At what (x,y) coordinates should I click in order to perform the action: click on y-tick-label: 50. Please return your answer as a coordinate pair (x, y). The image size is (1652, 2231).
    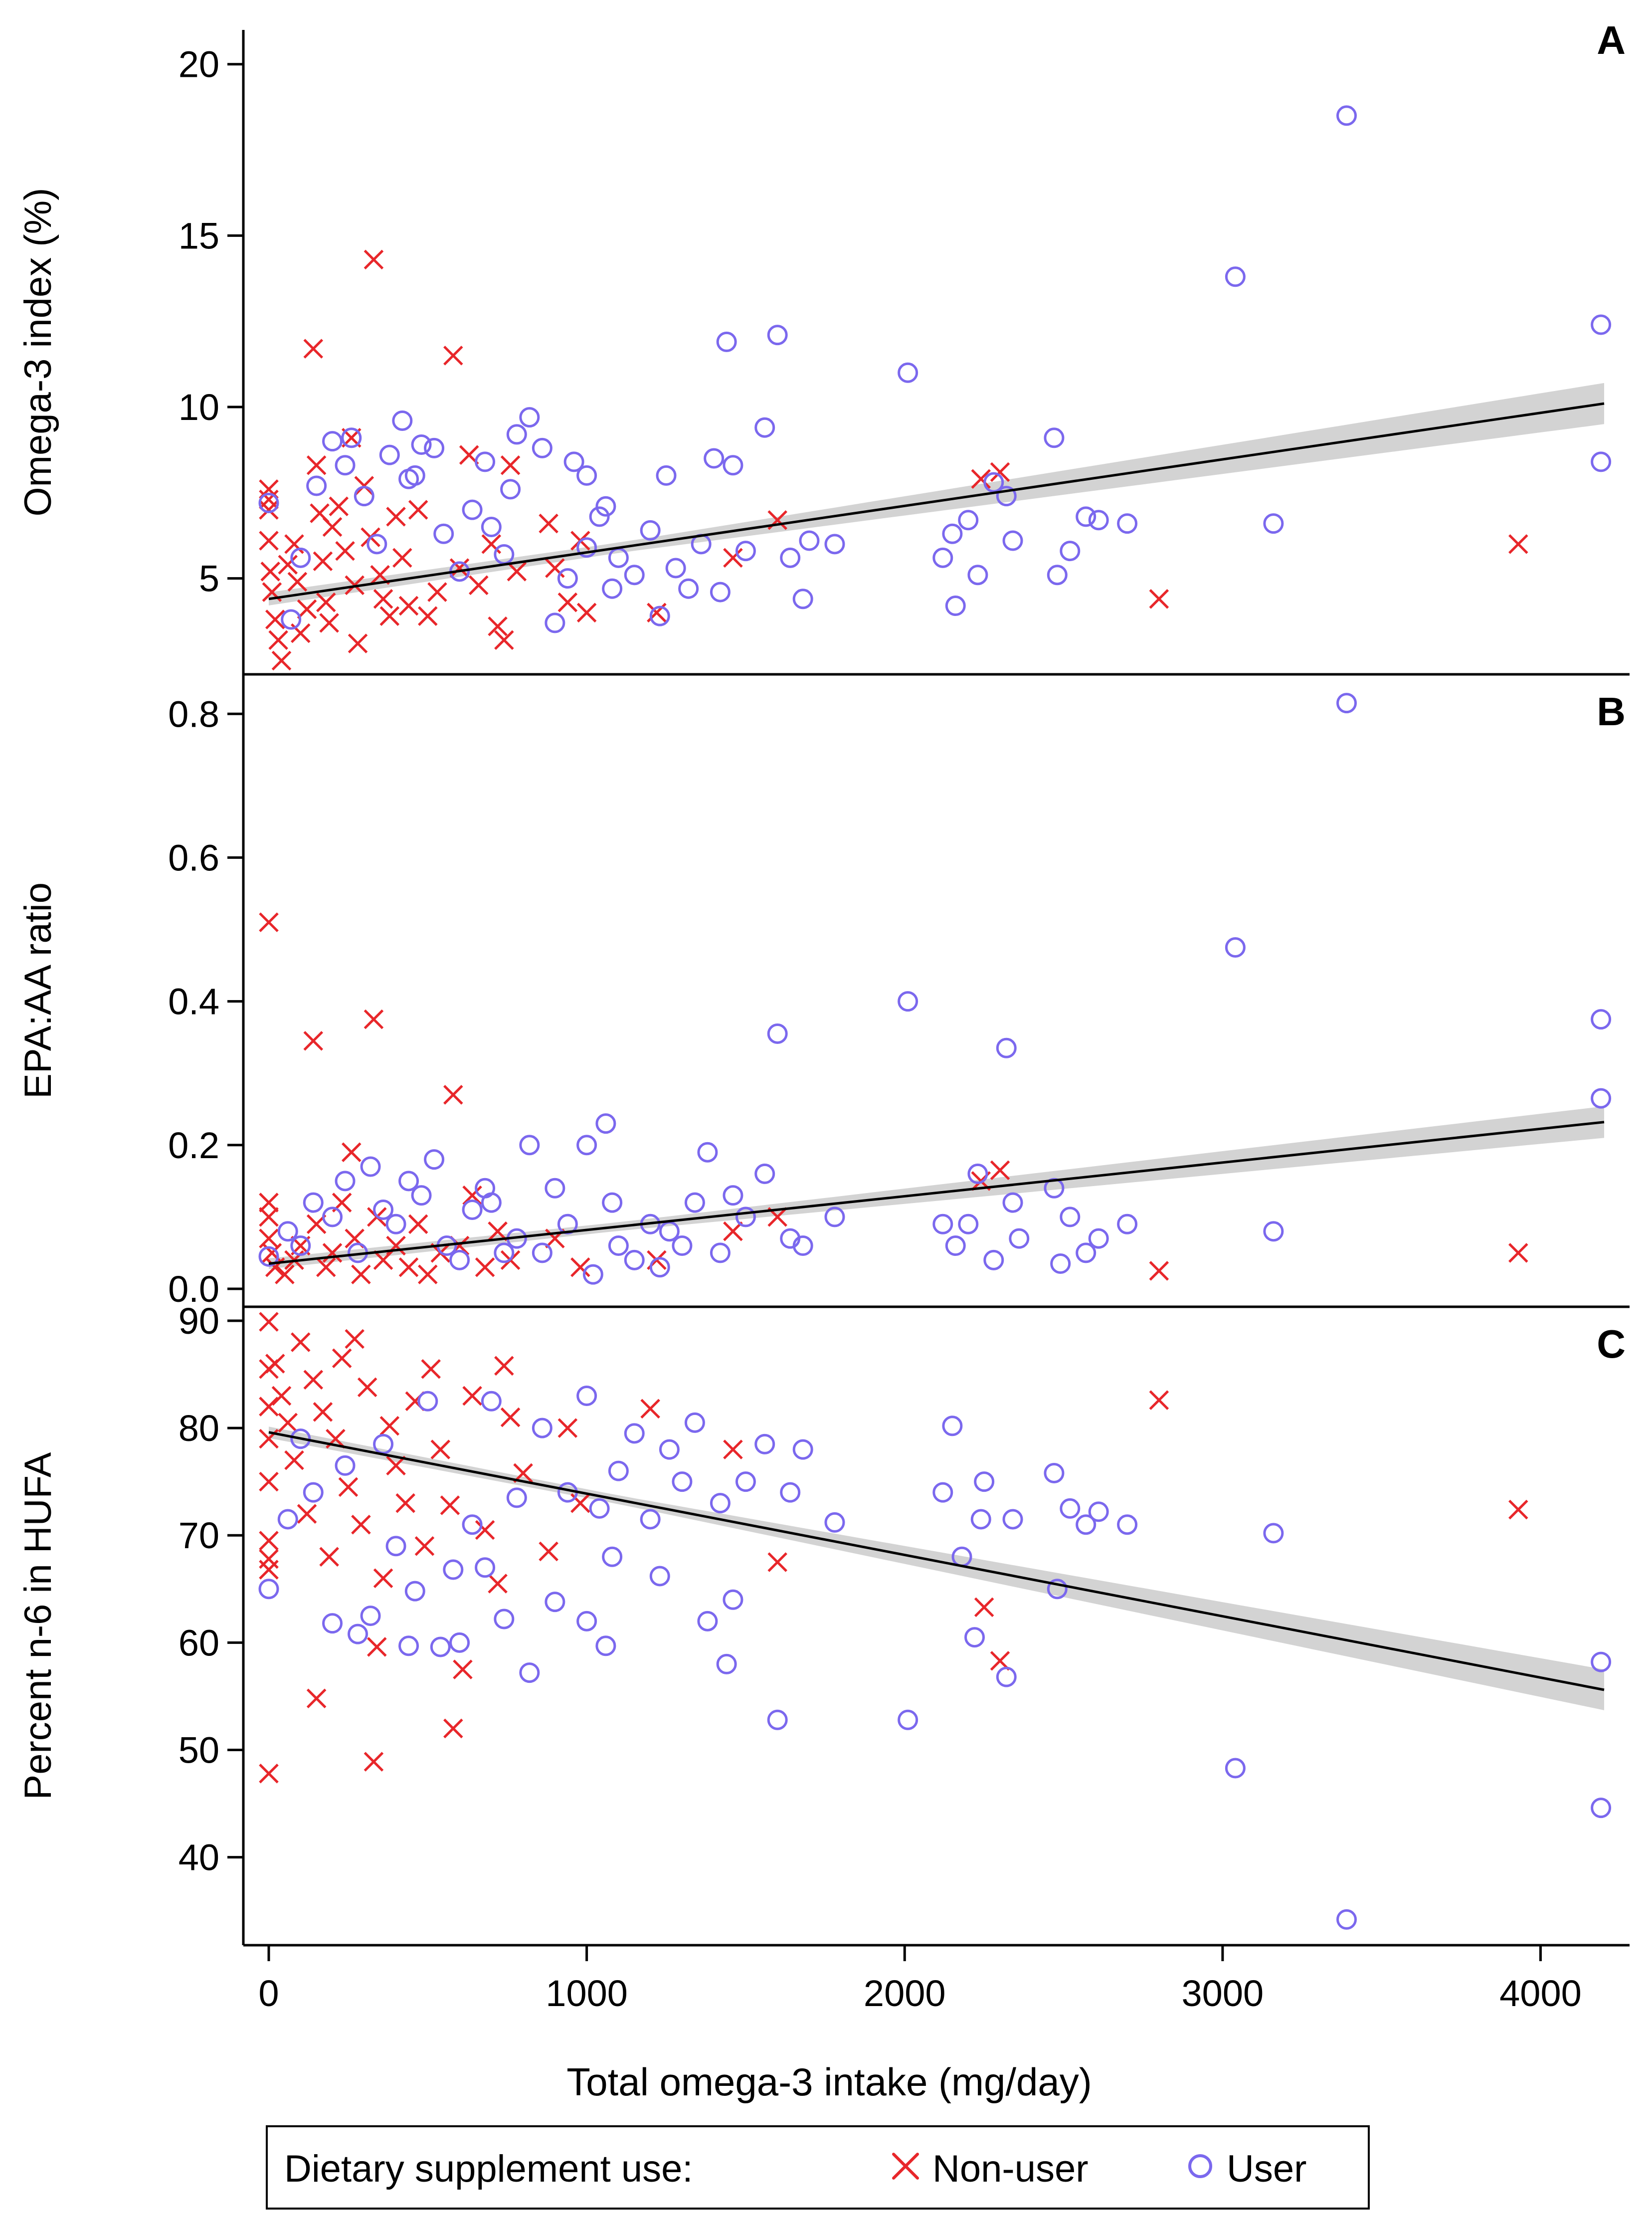
    Looking at the image, I should click on (199, 1750).